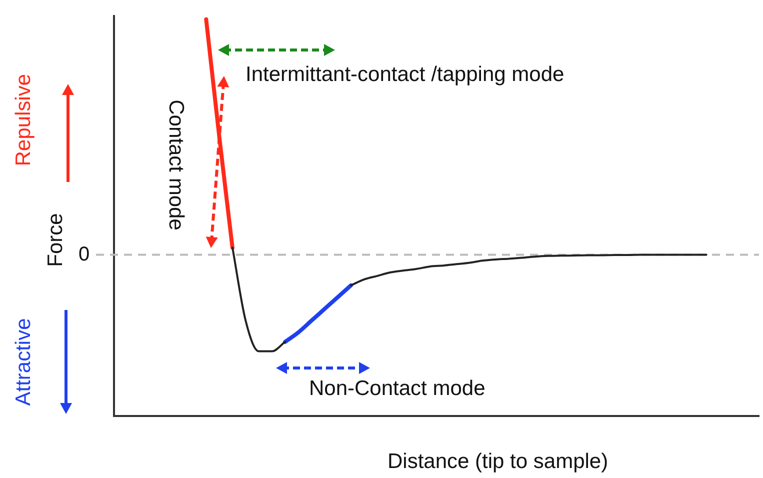 This screenshot has height=478, width=763. I want to click on text: Attractive, so click(24, 362).